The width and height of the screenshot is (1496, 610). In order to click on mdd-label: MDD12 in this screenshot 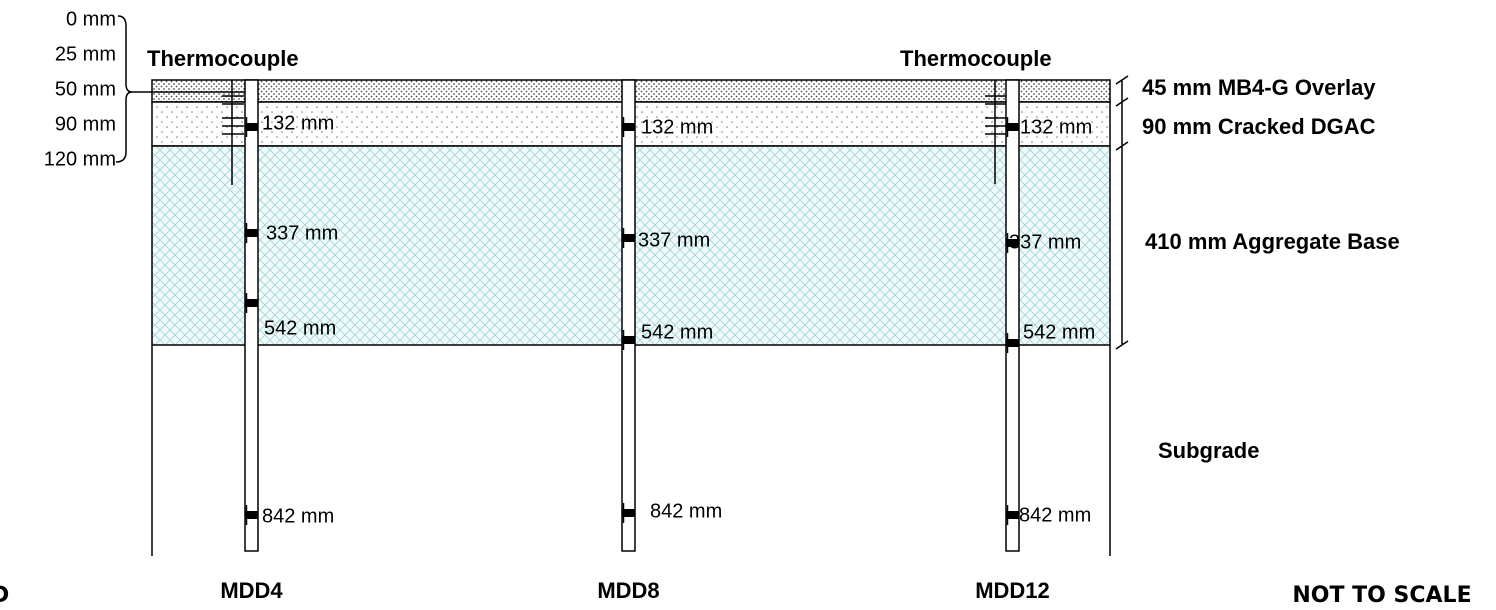, I will do `click(1012, 590)`.